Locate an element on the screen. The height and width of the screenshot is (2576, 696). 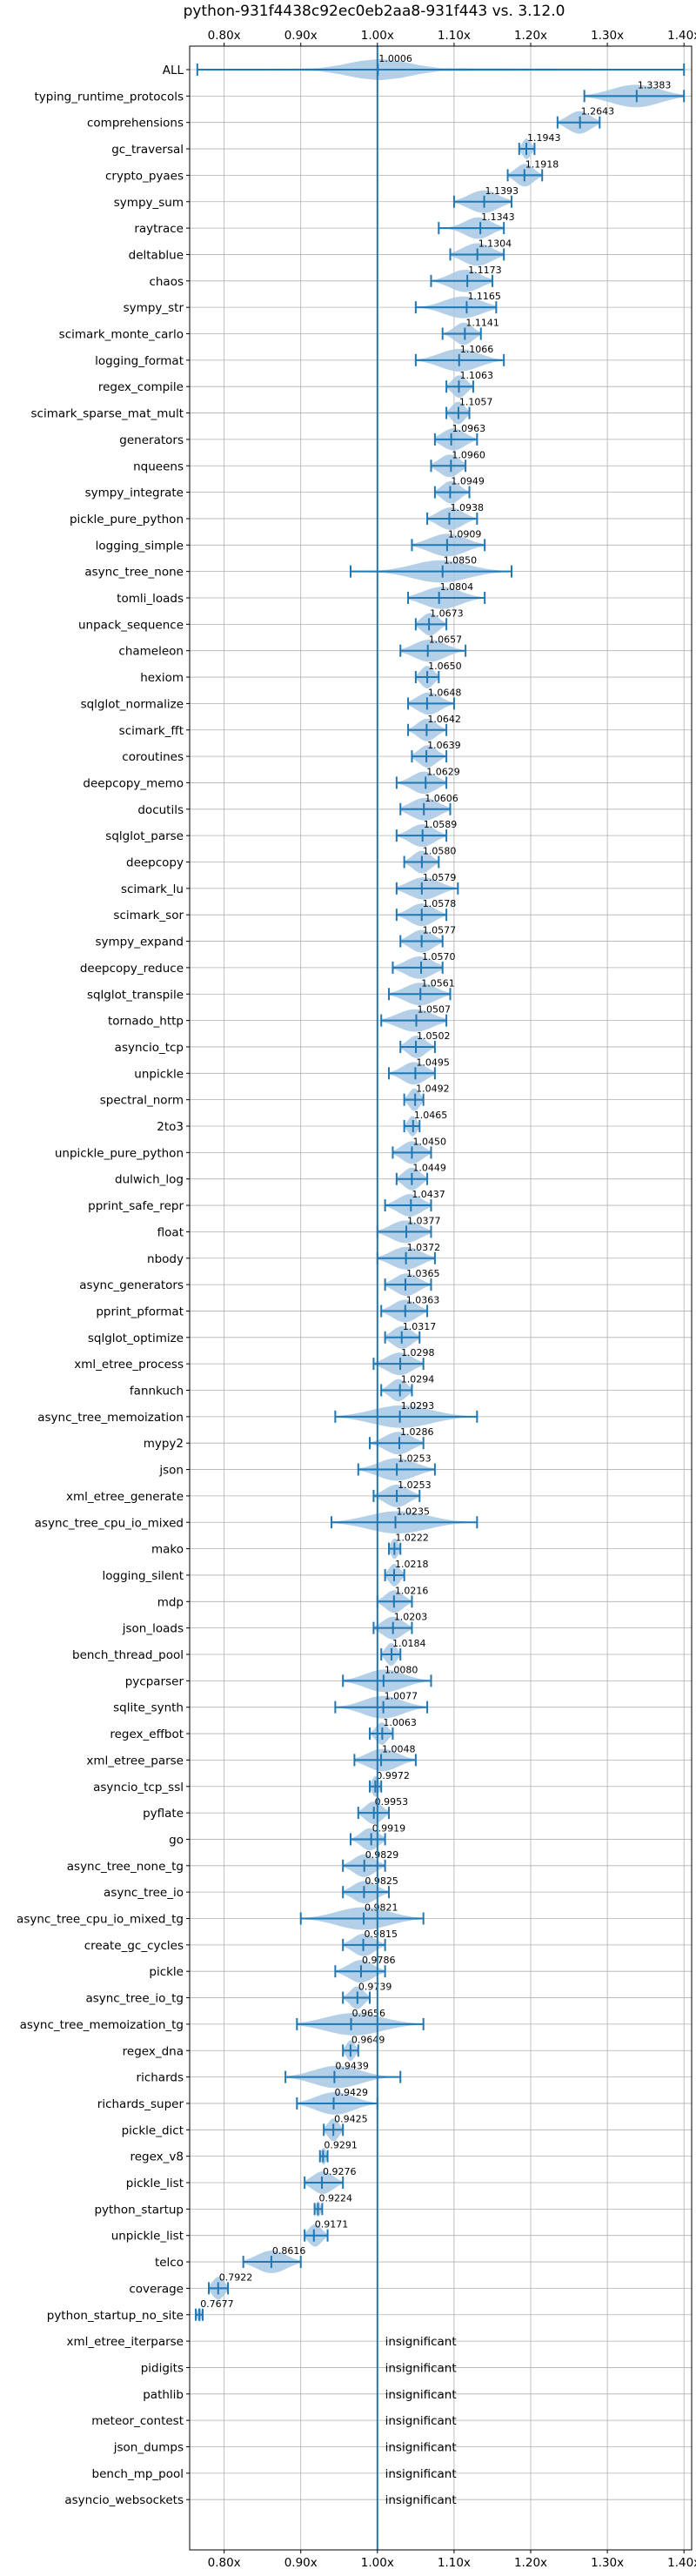
data-label: 1.0317 is located at coordinates (420, 1326).